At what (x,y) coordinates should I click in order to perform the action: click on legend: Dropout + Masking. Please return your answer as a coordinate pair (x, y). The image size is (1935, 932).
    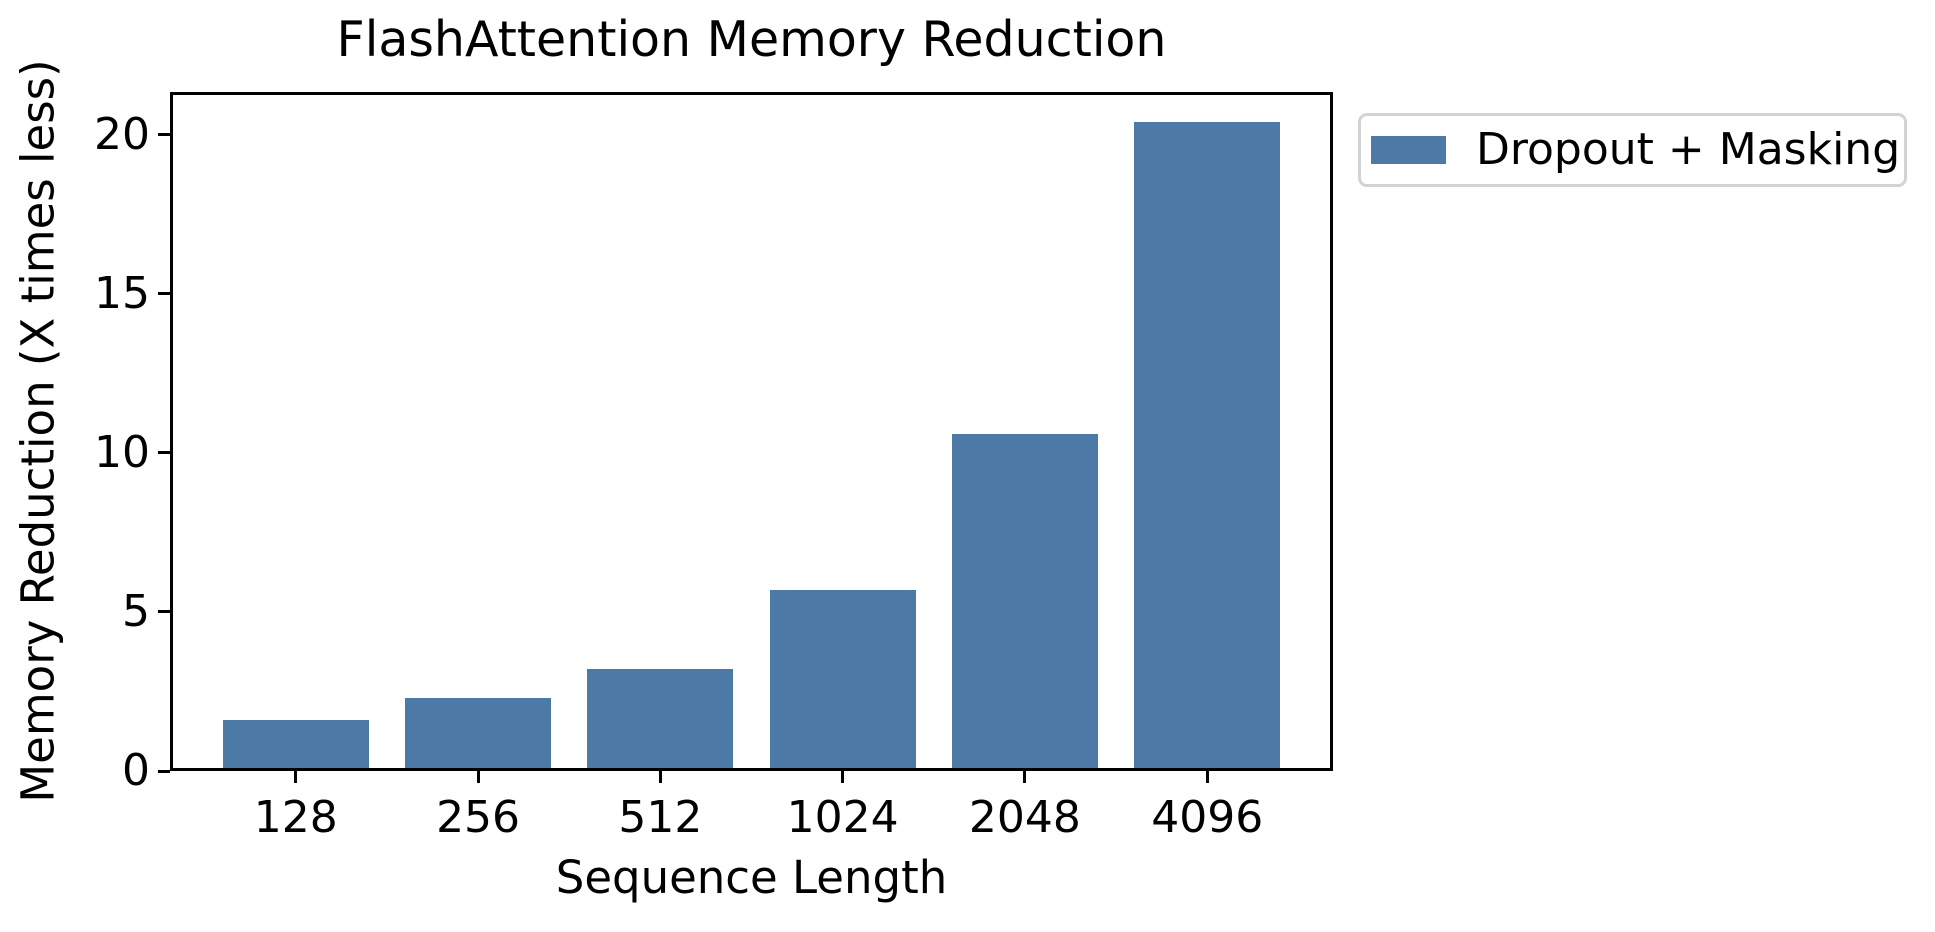
    Looking at the image, I should click on (1632, 150).